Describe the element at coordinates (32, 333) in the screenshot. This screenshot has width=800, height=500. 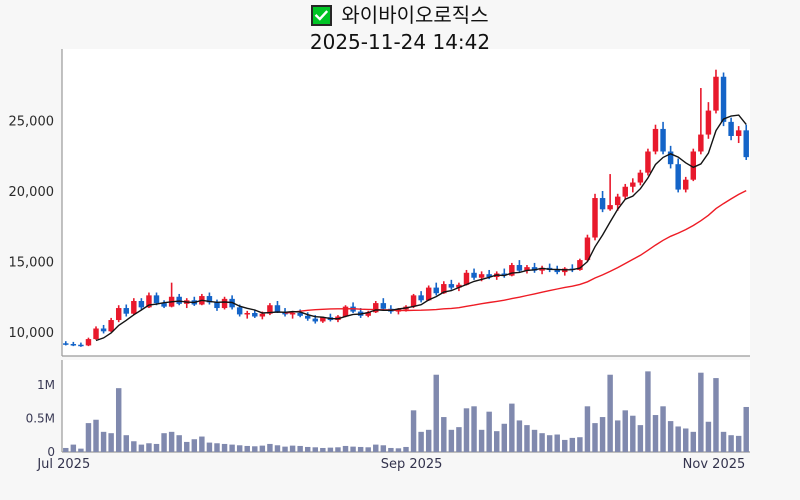
I see `y-tick-label: 10,000` at that location.